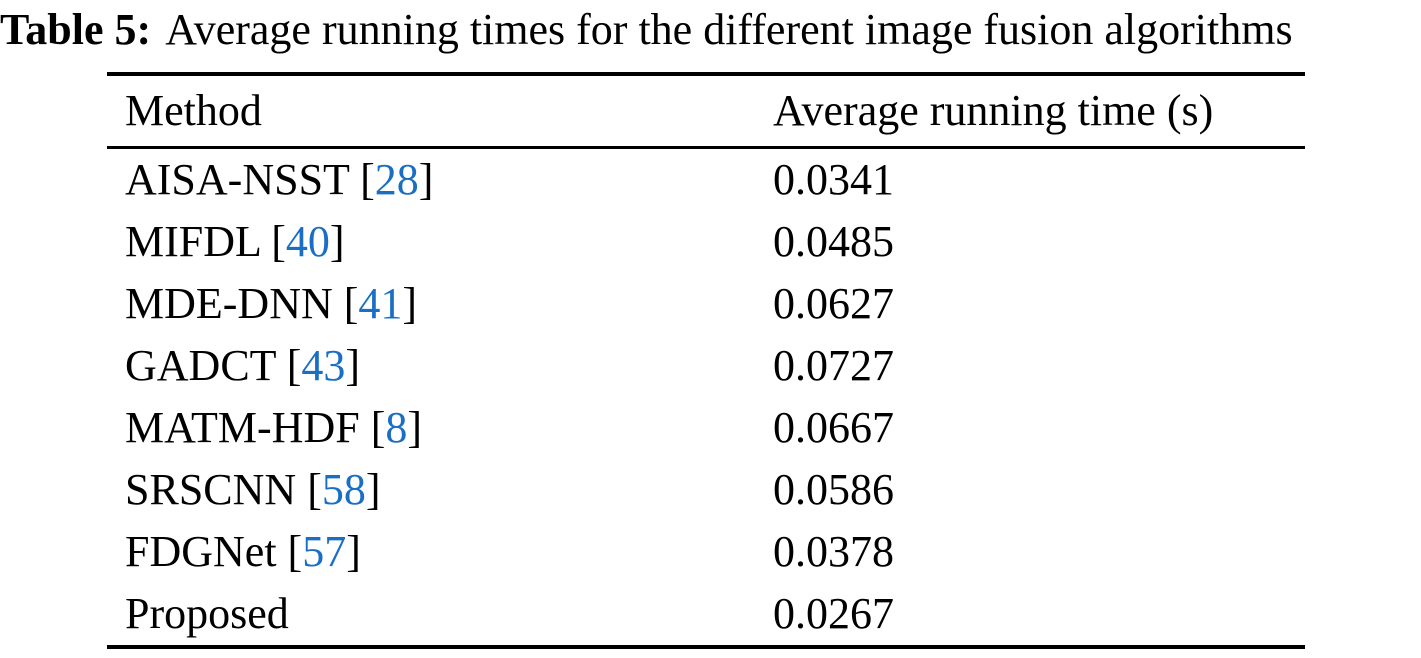 Image resolution: width=1421 pixels, height=658 pixels. Describe the element at coordinates (449, 613) in the screenshot. I see `method-cell: Proposed` at that location.